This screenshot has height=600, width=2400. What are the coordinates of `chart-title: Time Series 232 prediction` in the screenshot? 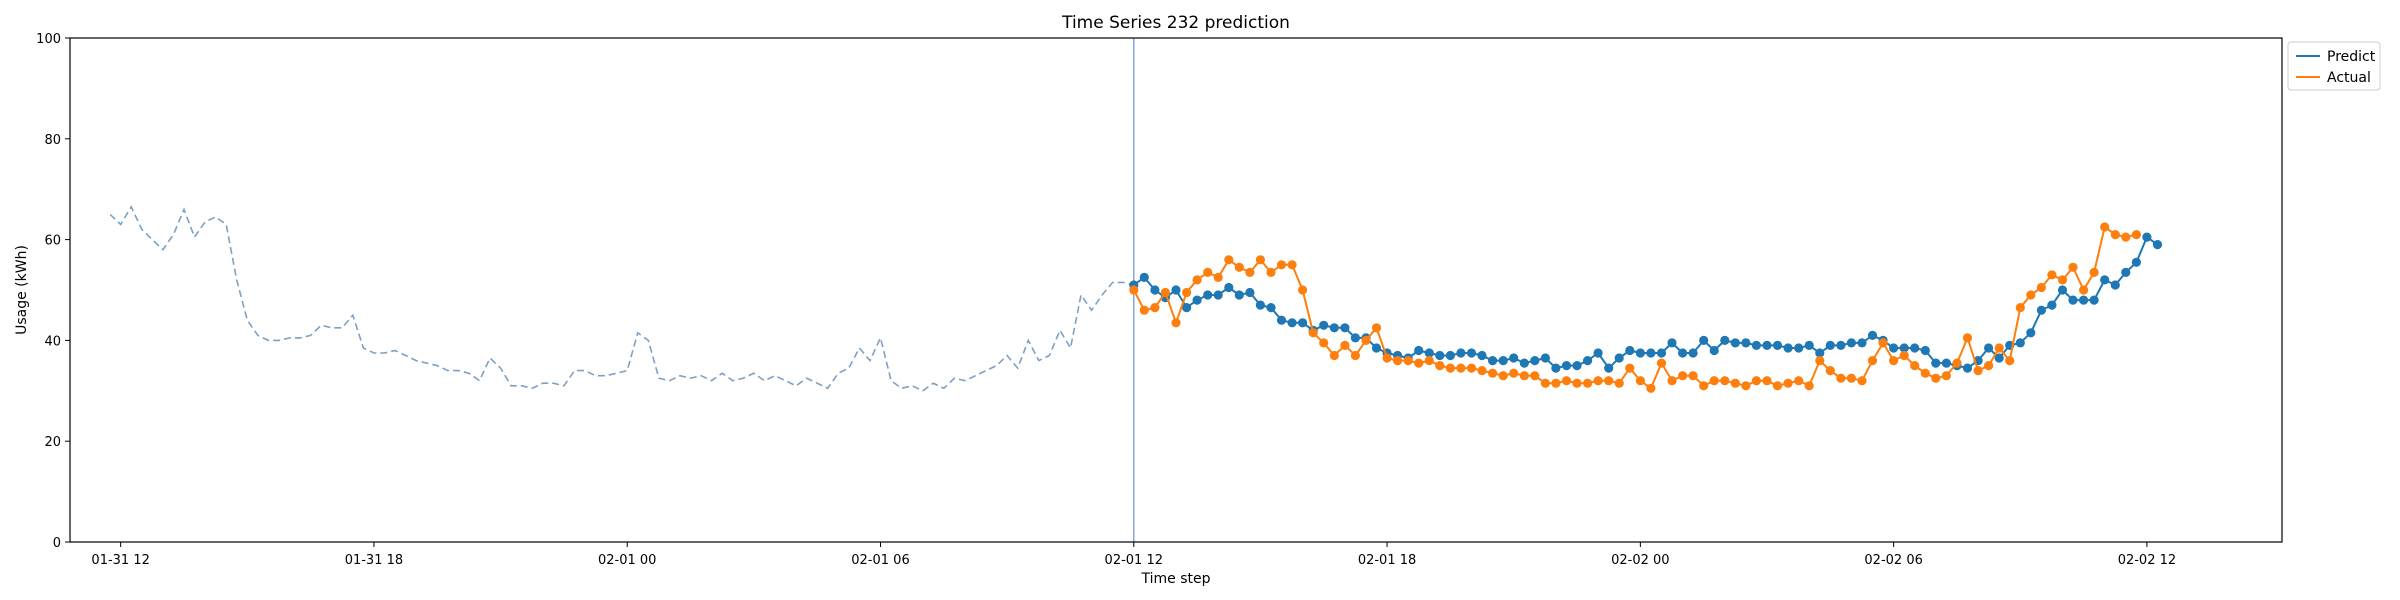 It's located at (1175, 23).